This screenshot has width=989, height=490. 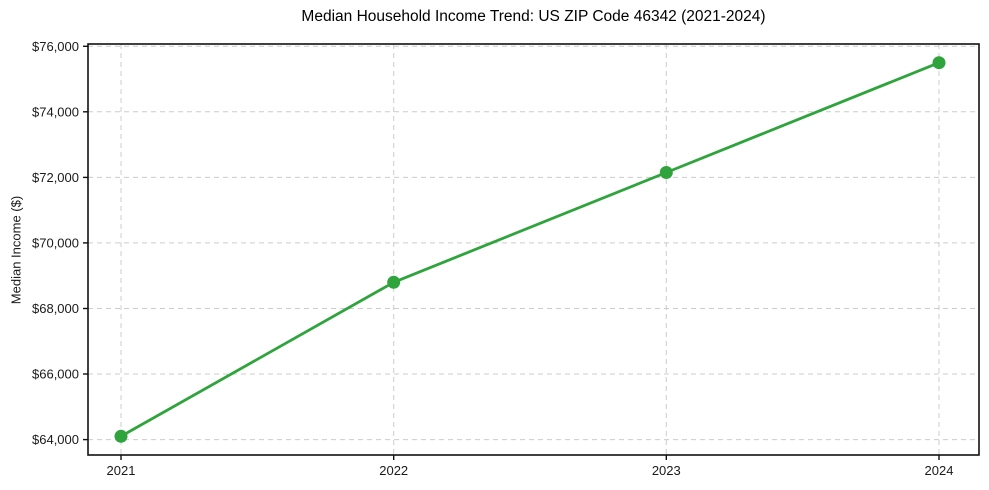 I want to click on data-point-2022, so click(x=394, y=282).